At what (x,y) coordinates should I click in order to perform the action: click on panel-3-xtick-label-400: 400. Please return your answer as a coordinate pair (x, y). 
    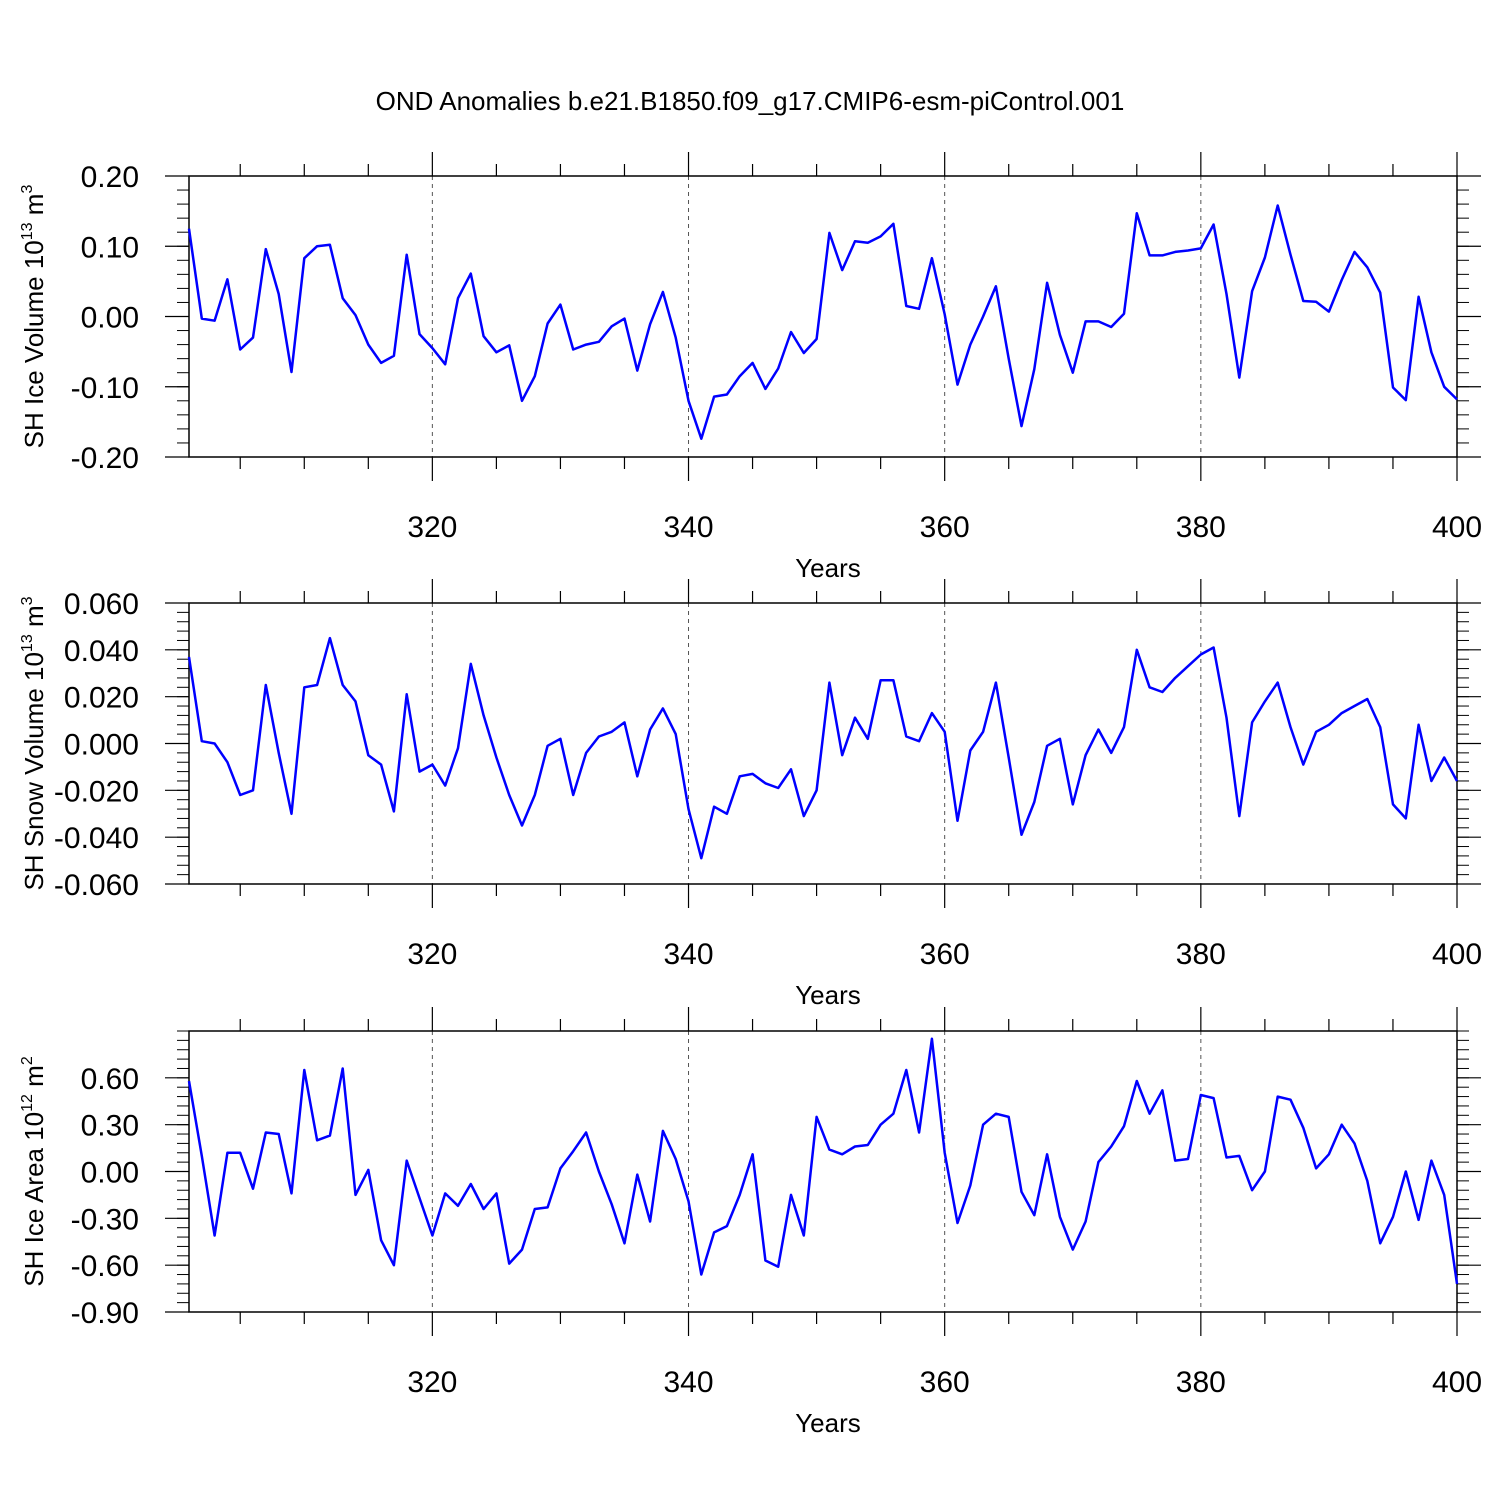
    Looking at the image, I should click on (1457, 1382).